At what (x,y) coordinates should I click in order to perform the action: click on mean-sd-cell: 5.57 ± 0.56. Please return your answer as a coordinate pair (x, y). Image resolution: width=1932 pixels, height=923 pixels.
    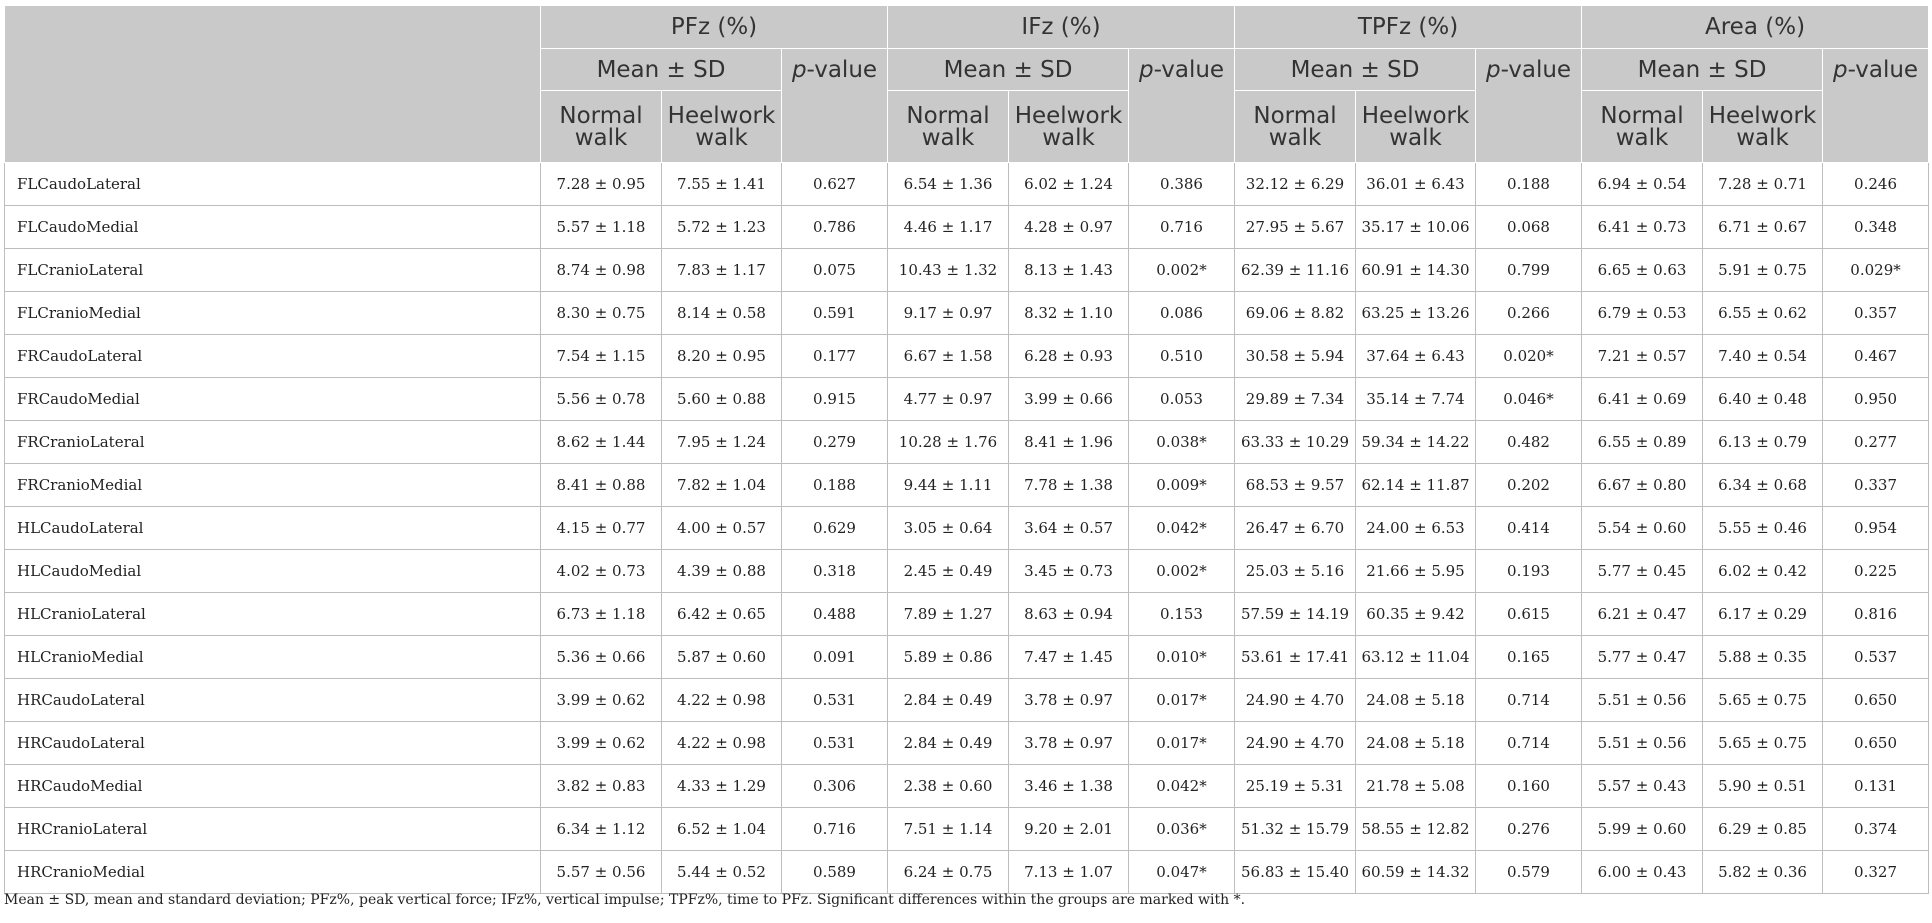
    Looking at the image, I should click on (601, 872).